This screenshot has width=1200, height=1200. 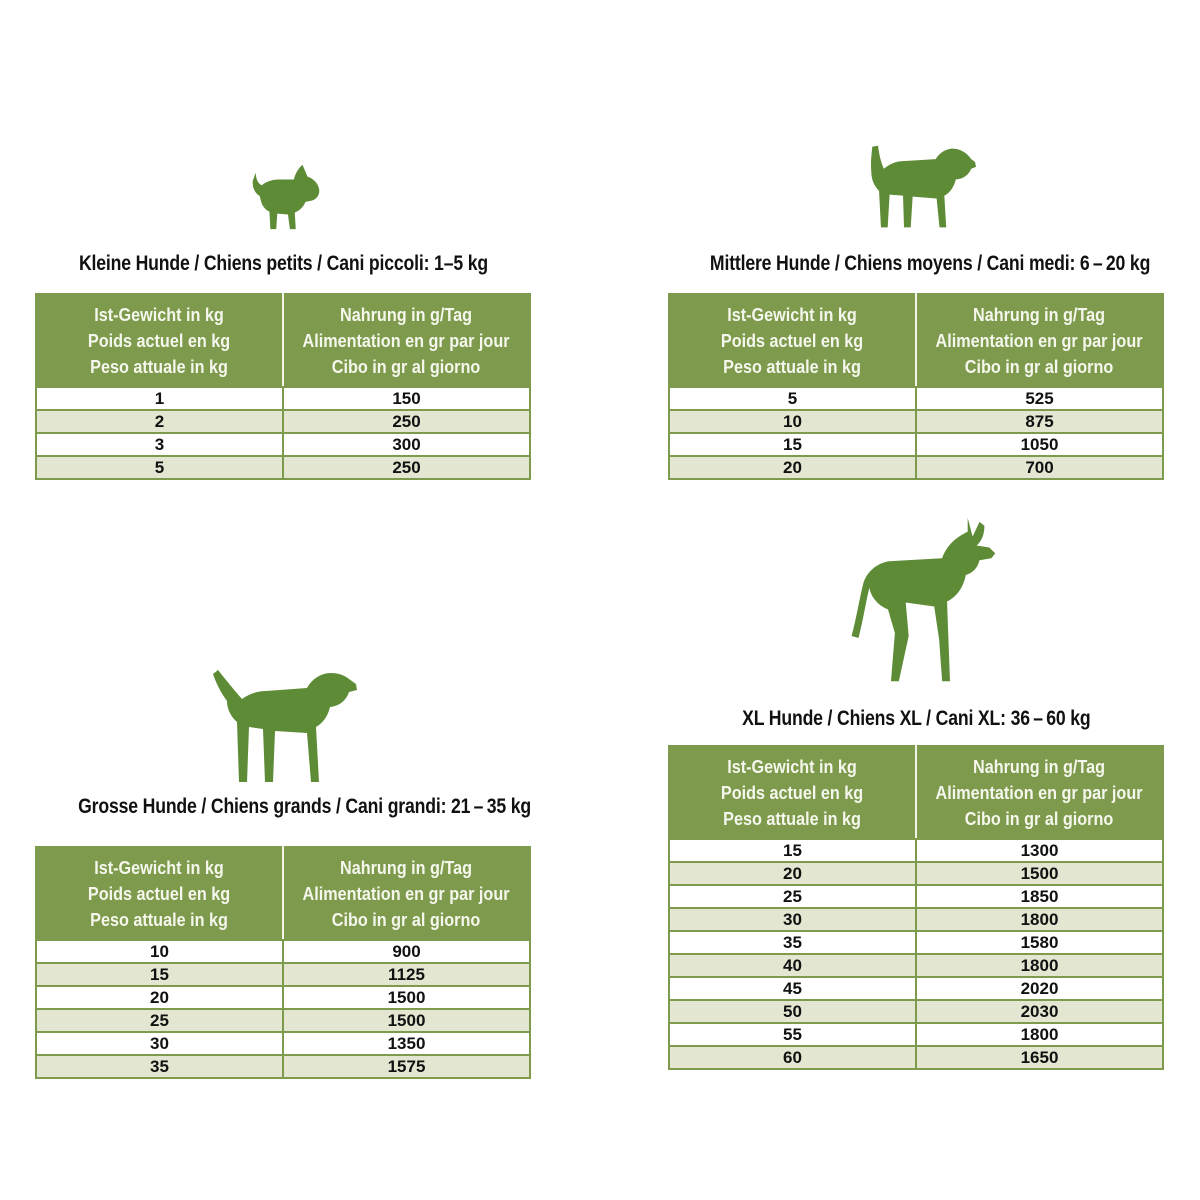 I want to click on food-cell: 2020, so click(x=1039, y=988).